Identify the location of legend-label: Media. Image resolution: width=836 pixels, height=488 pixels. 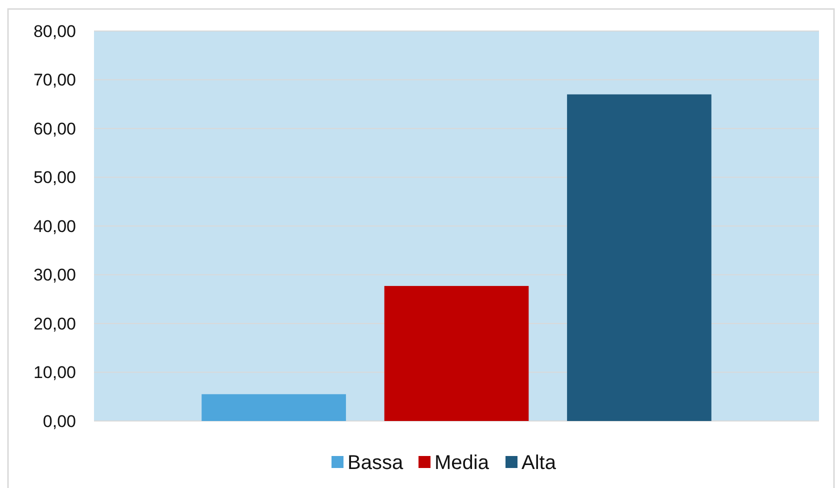
(462, 463).